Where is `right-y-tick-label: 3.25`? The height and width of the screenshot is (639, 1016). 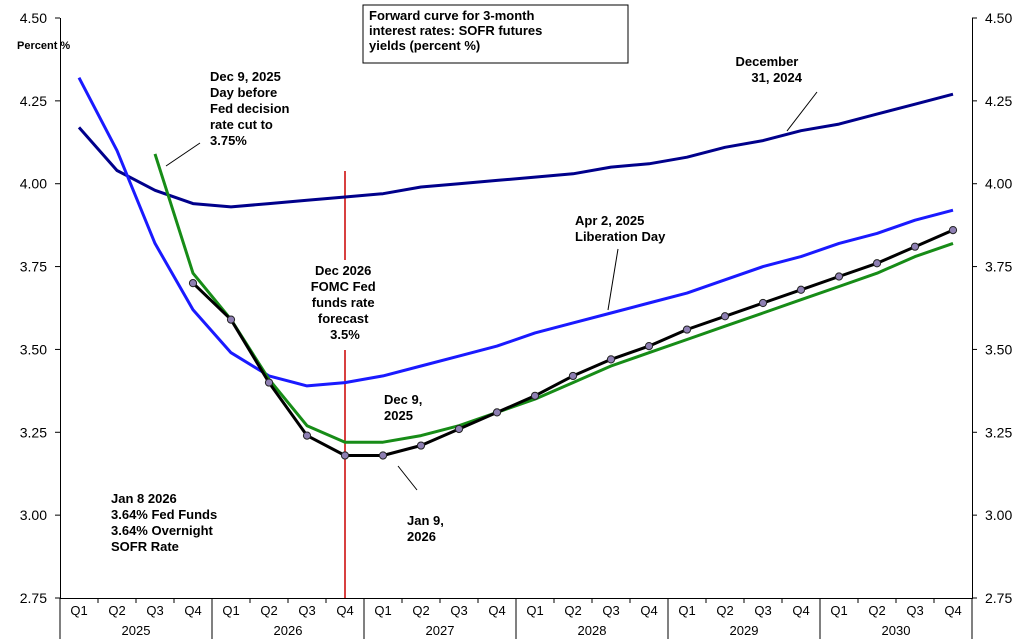
right-y-tick-label: 3.25 is located at coordinates (998, 432).